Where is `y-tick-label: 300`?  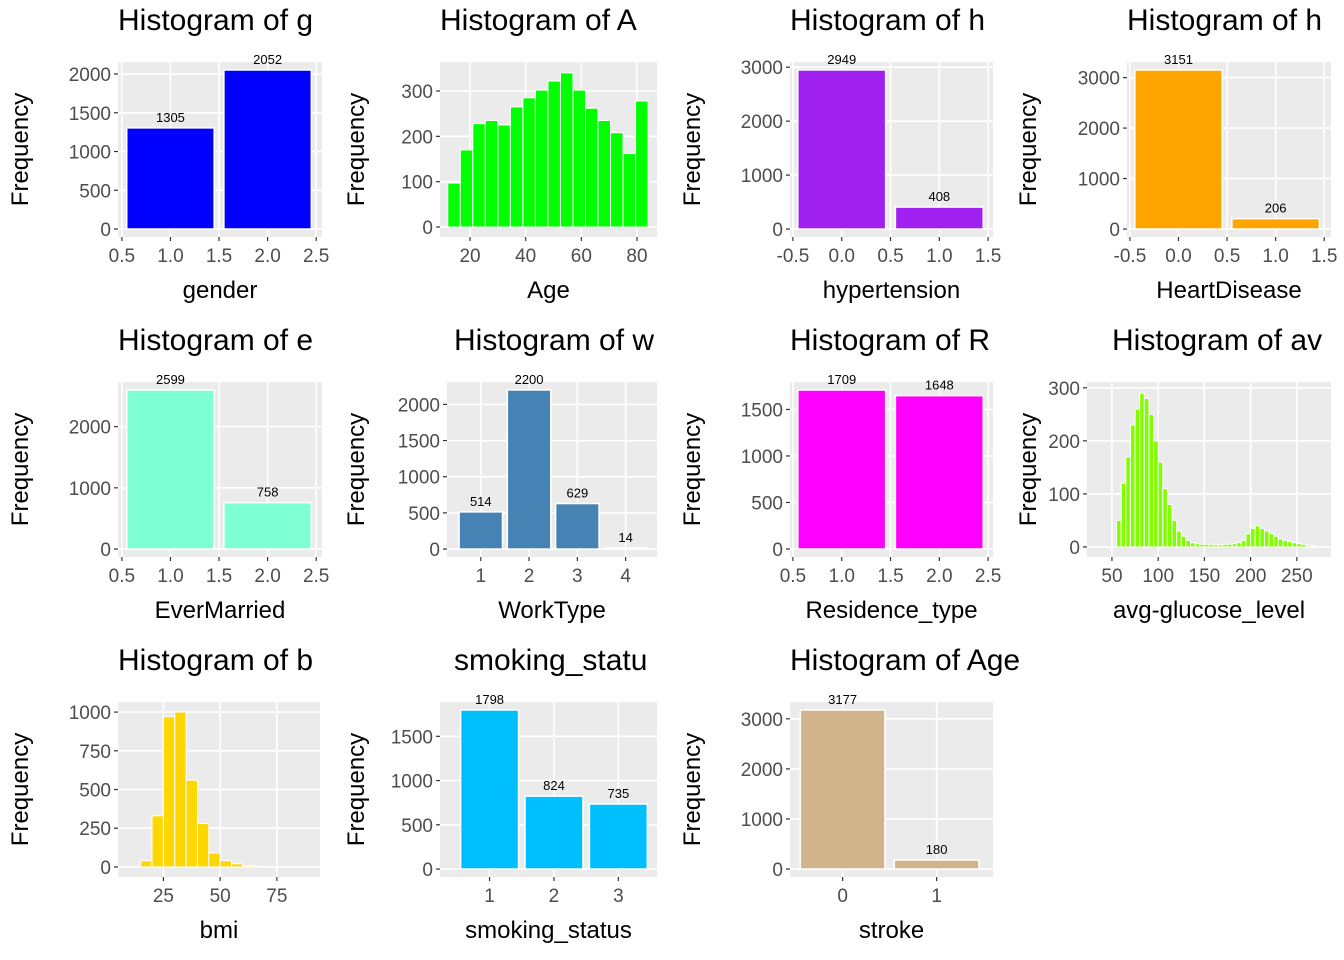
y-tick-label: 300 is located at coordinates (417, 92).